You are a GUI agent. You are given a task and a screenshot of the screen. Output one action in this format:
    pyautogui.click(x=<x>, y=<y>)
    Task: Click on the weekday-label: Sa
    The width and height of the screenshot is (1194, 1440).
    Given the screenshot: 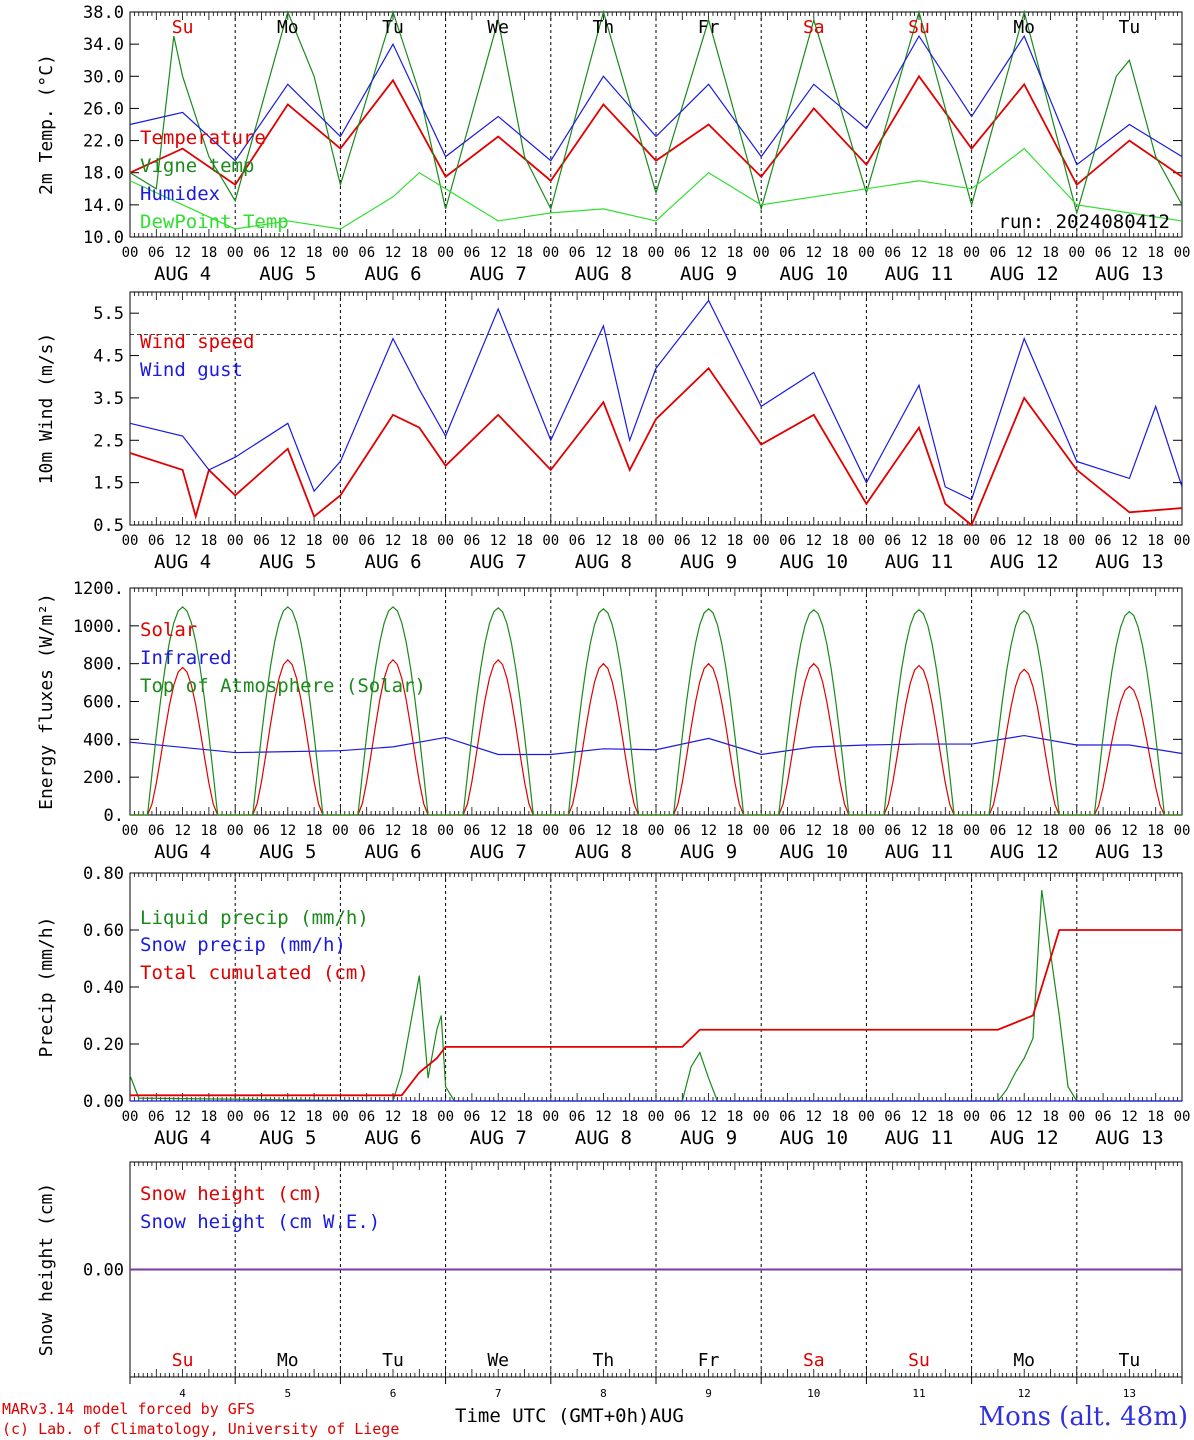 What is the action you would take?
    pyautogui.click(x=814, y=1360)
    